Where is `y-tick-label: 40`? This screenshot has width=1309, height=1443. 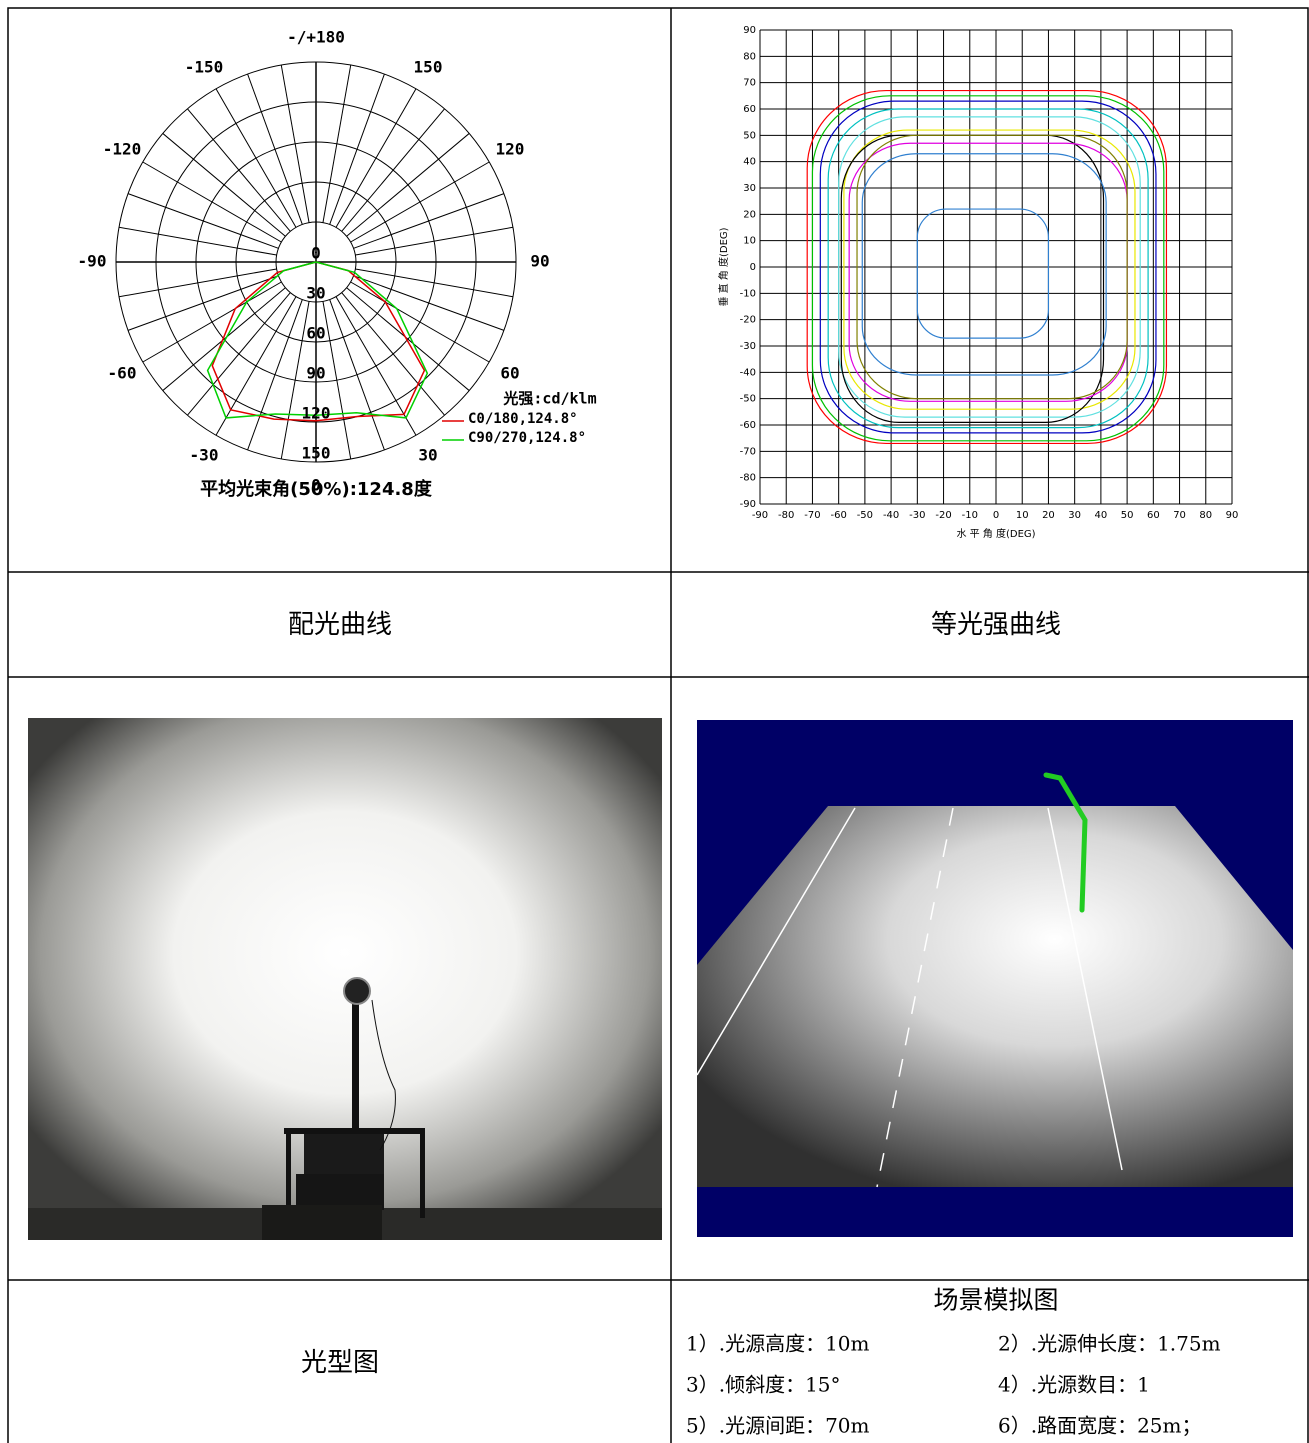
y-tick-label: 40 is located at coordinates (749, 162).